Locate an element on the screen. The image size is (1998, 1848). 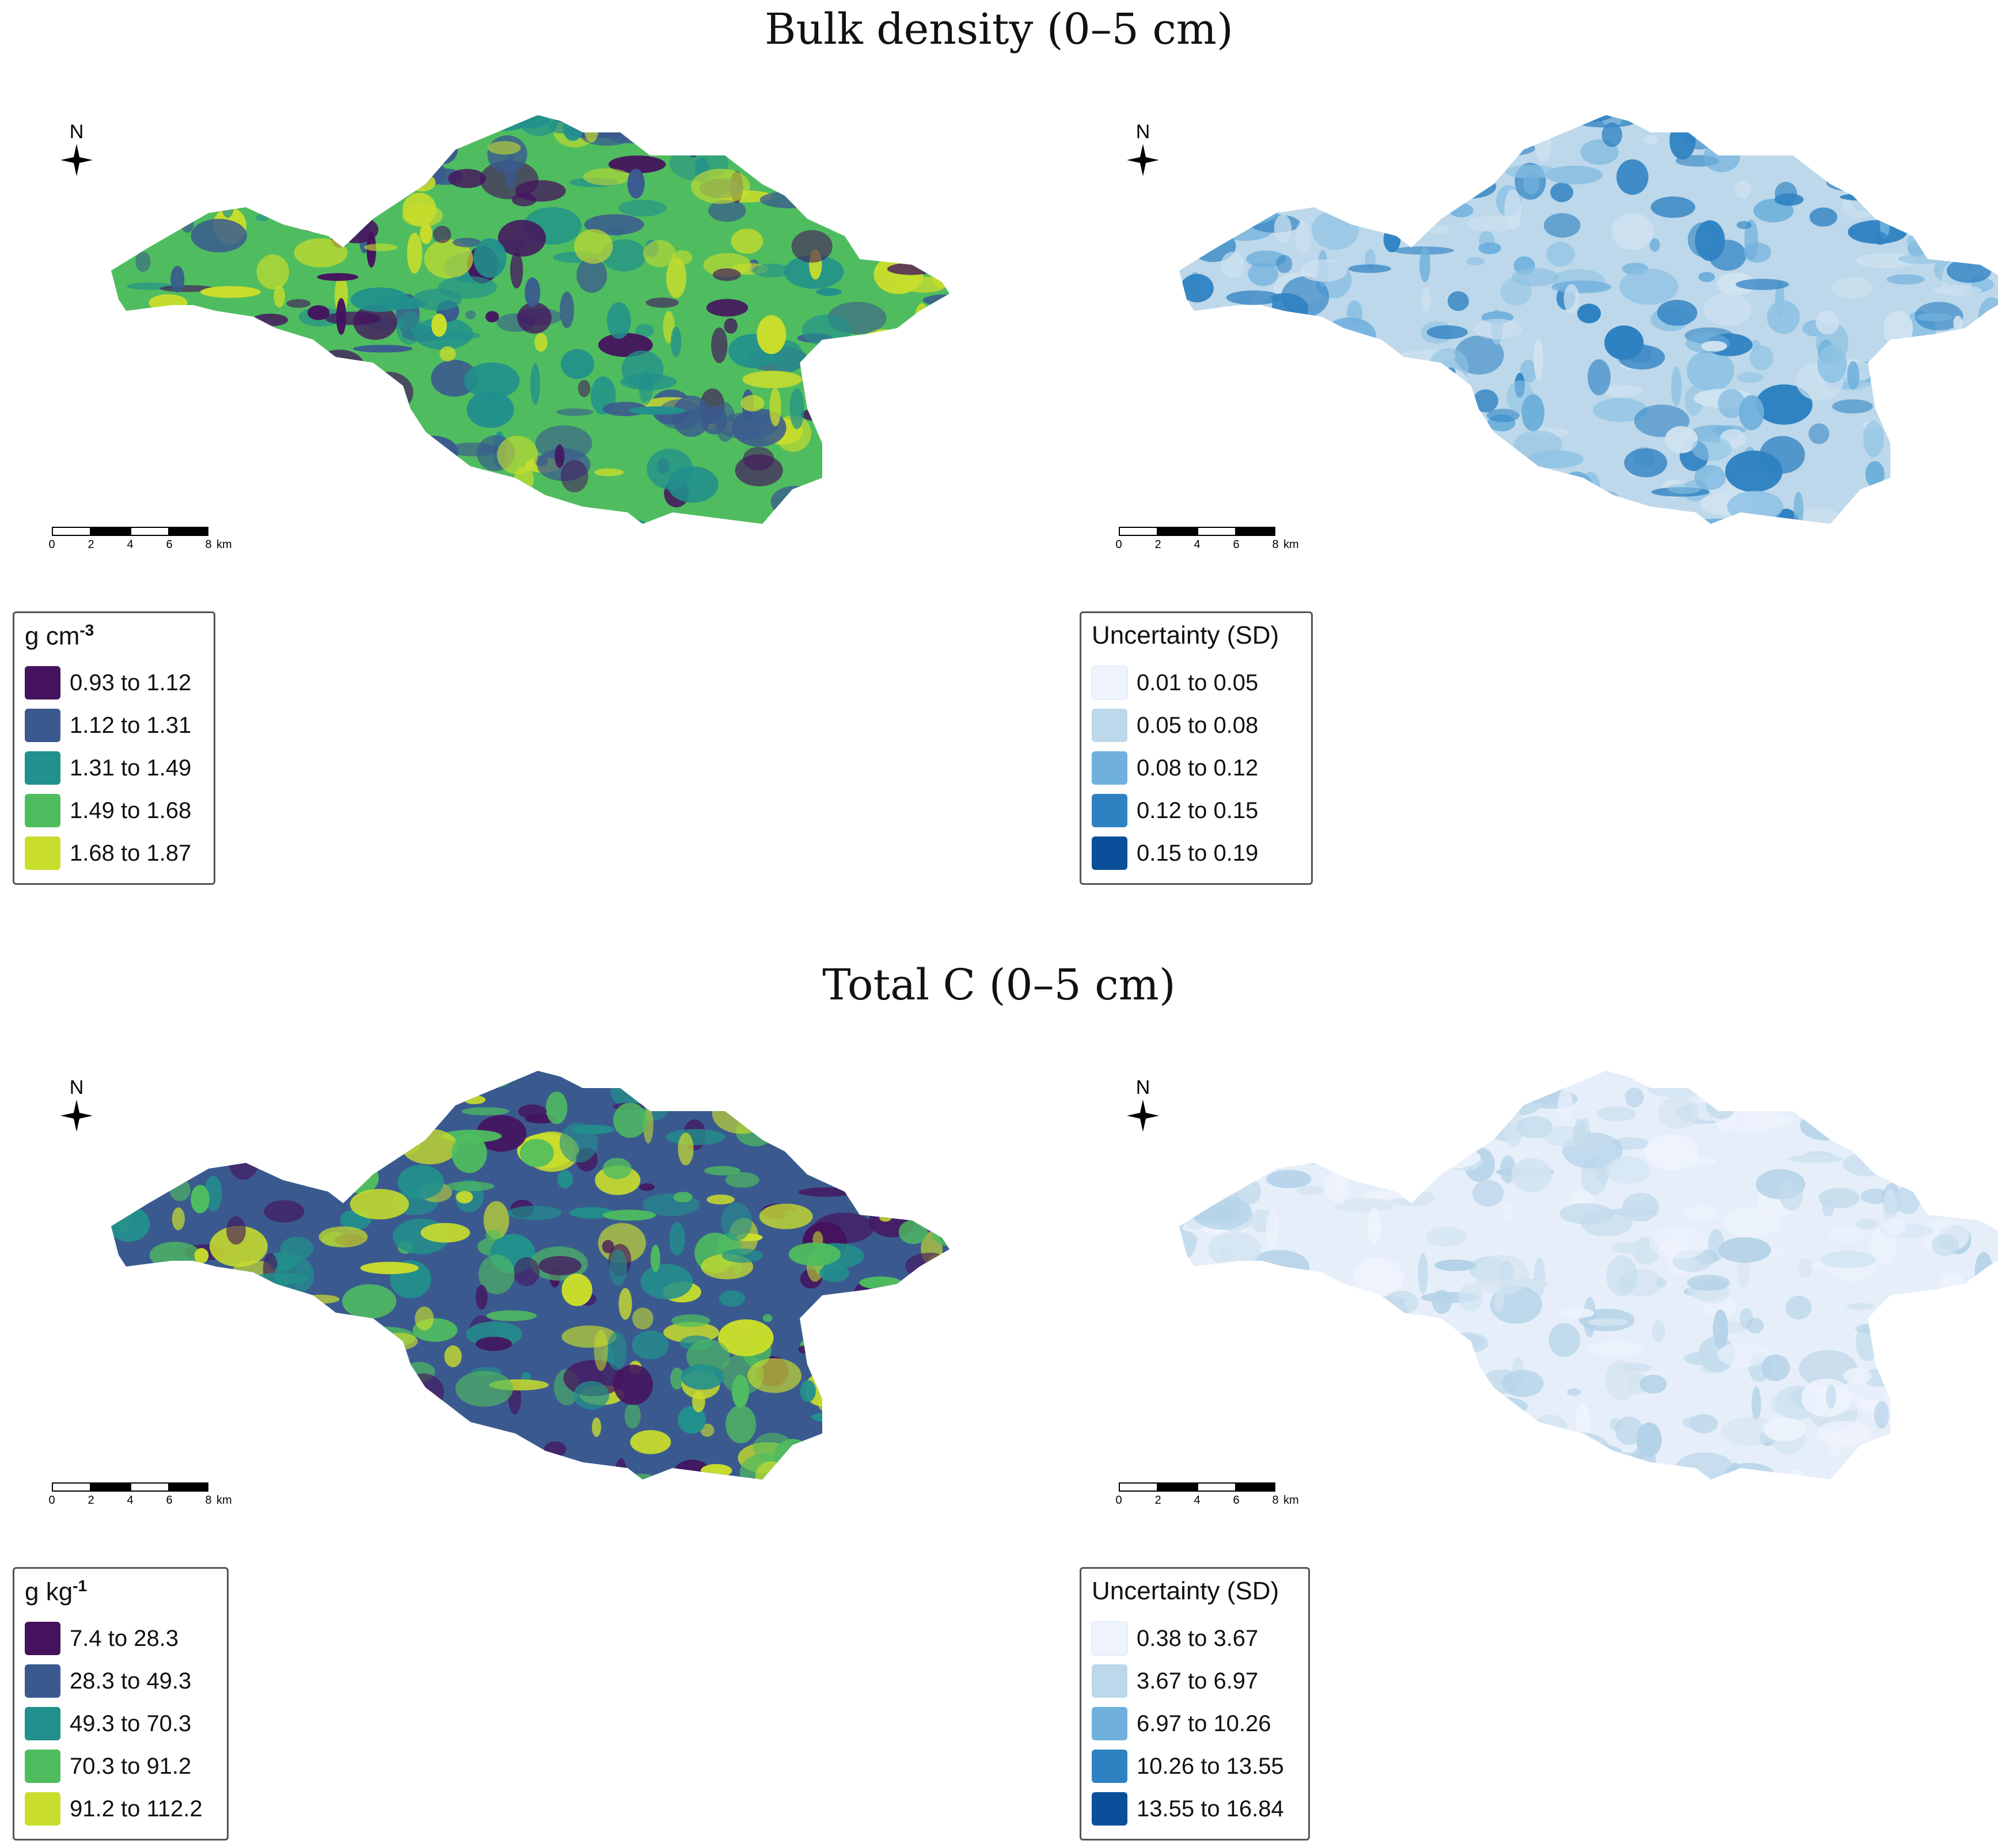
legend-item: 7.4 to 28.3 is located at coordinates (120, 1639).